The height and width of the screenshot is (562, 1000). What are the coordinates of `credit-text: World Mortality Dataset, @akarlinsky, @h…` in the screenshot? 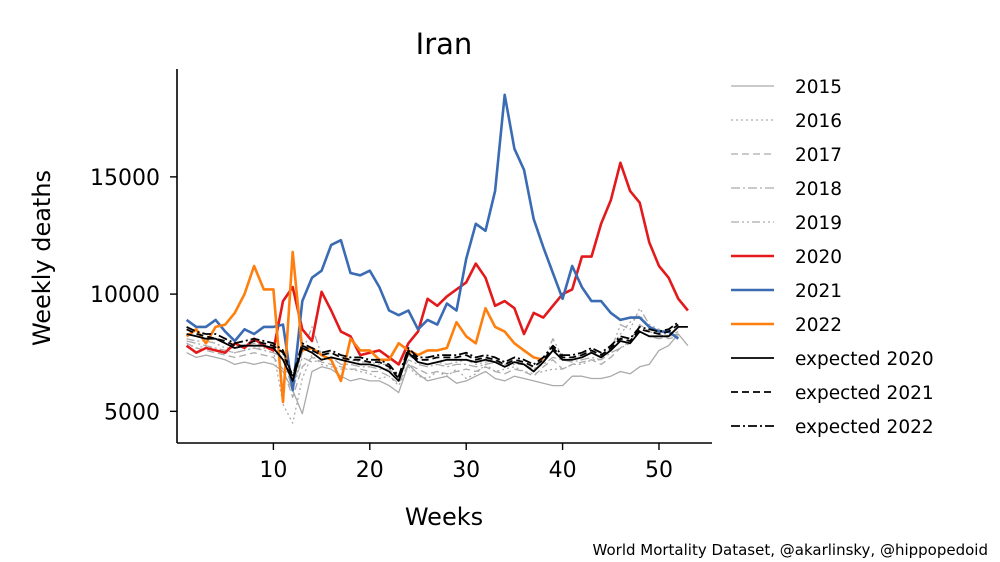 It's located at (790, 550).